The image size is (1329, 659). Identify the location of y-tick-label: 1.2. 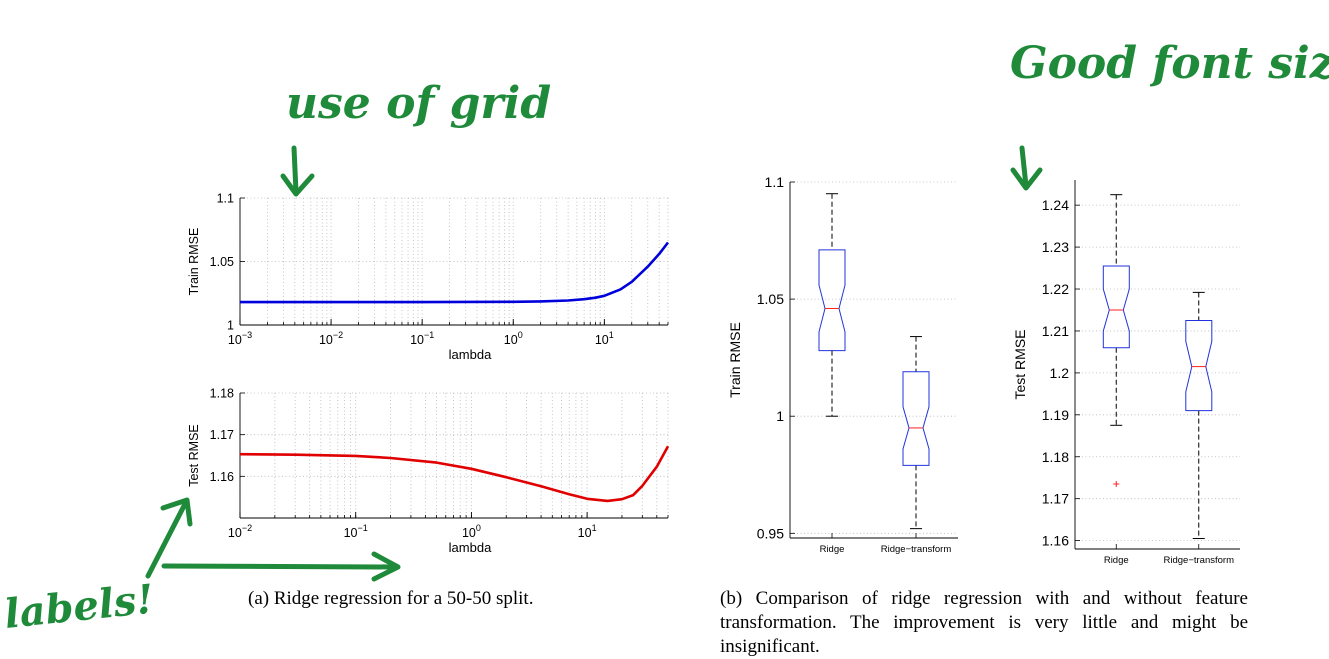
(1060, 373).